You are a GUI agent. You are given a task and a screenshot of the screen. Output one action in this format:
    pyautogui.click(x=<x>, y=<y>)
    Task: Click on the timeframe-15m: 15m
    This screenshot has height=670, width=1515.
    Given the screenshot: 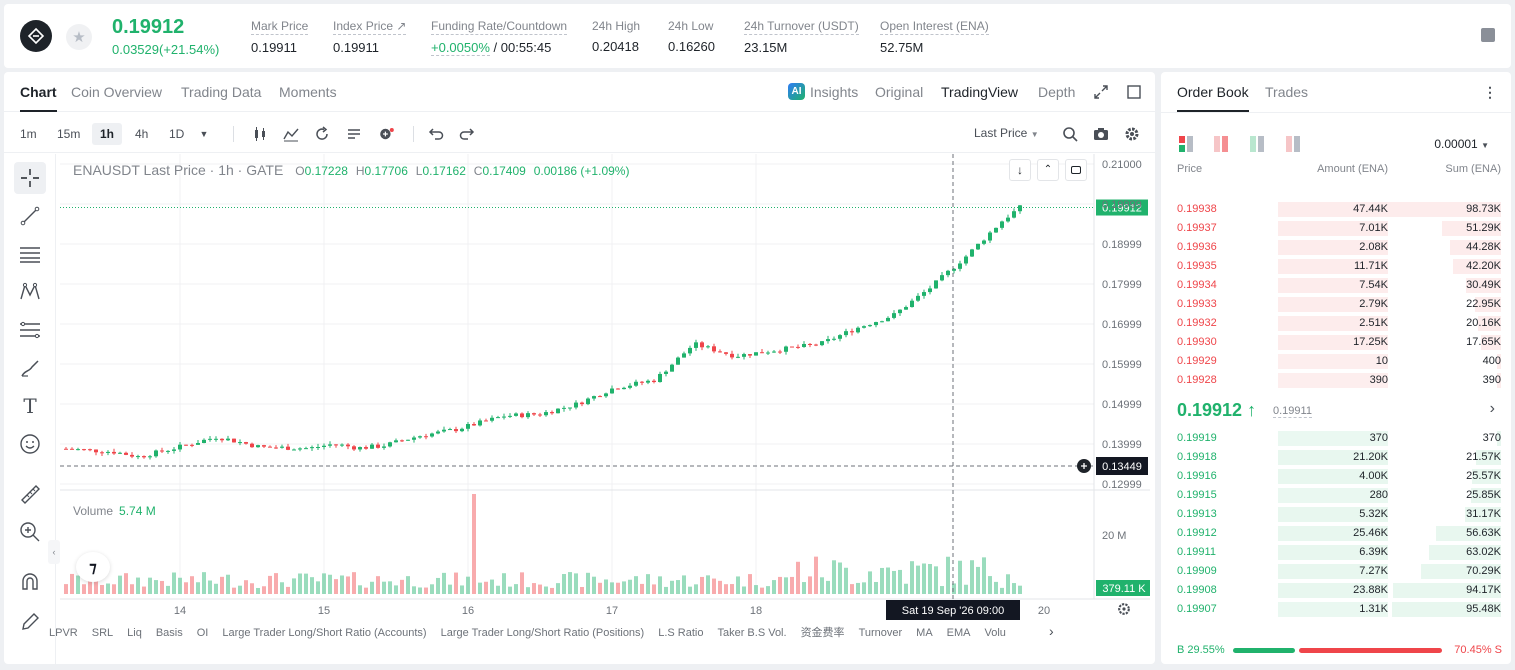 What is the action you would take?
    pyautogui.click(x=69, y=134)
    